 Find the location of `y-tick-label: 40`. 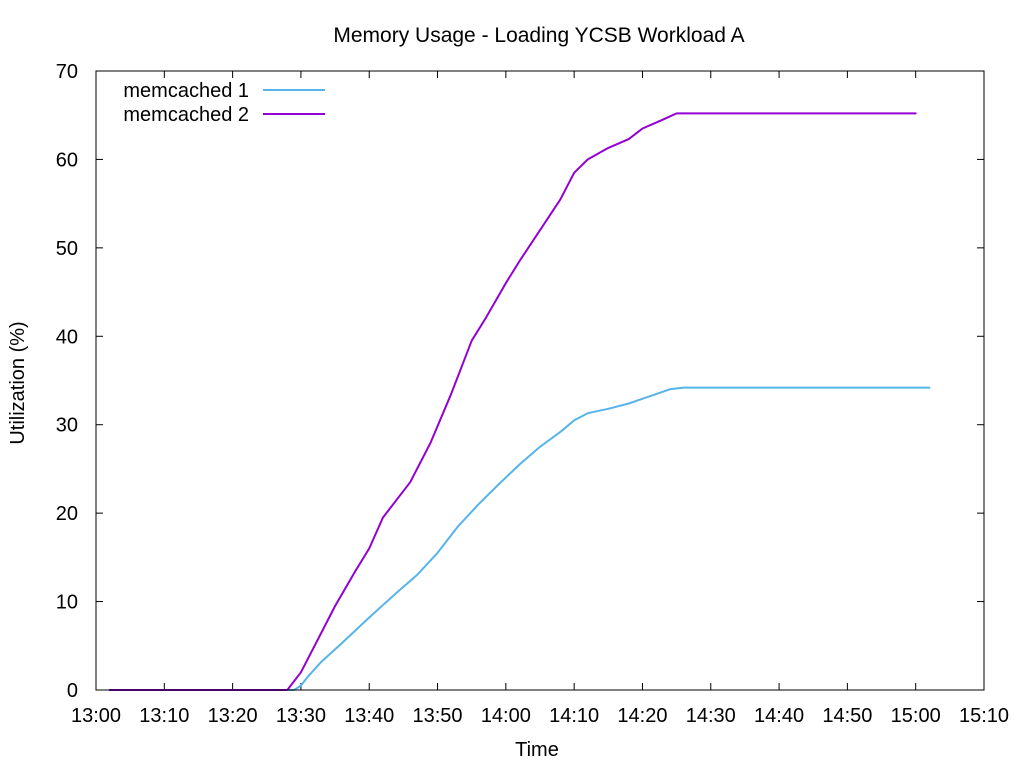

y-tick-label: 40 is located at coordinates (67, 337).